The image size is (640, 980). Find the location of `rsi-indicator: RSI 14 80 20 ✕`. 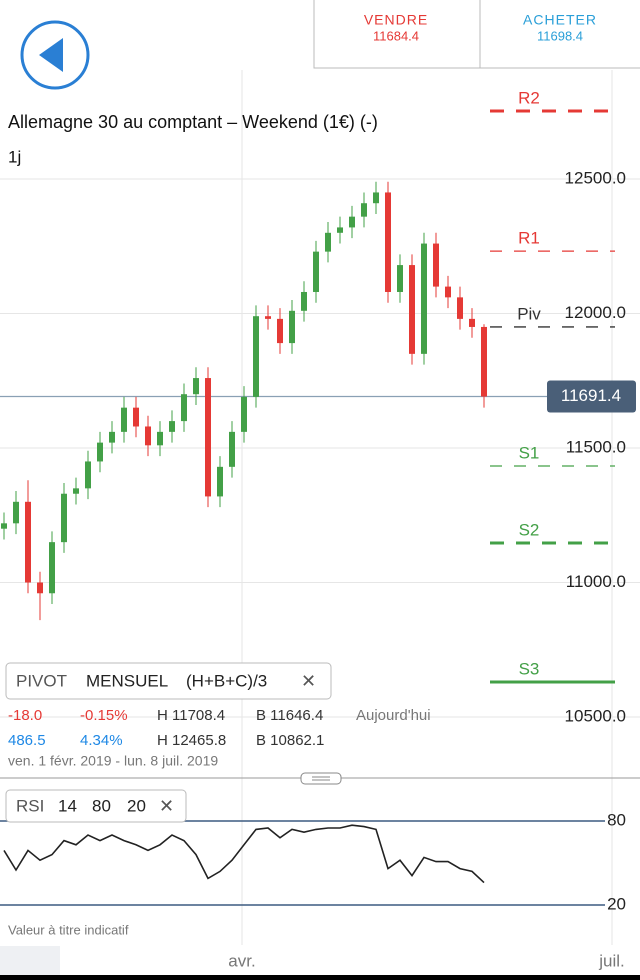

rsi-indicator: RSI 14 80 20 ✕ is located at coordinates (96, 806).